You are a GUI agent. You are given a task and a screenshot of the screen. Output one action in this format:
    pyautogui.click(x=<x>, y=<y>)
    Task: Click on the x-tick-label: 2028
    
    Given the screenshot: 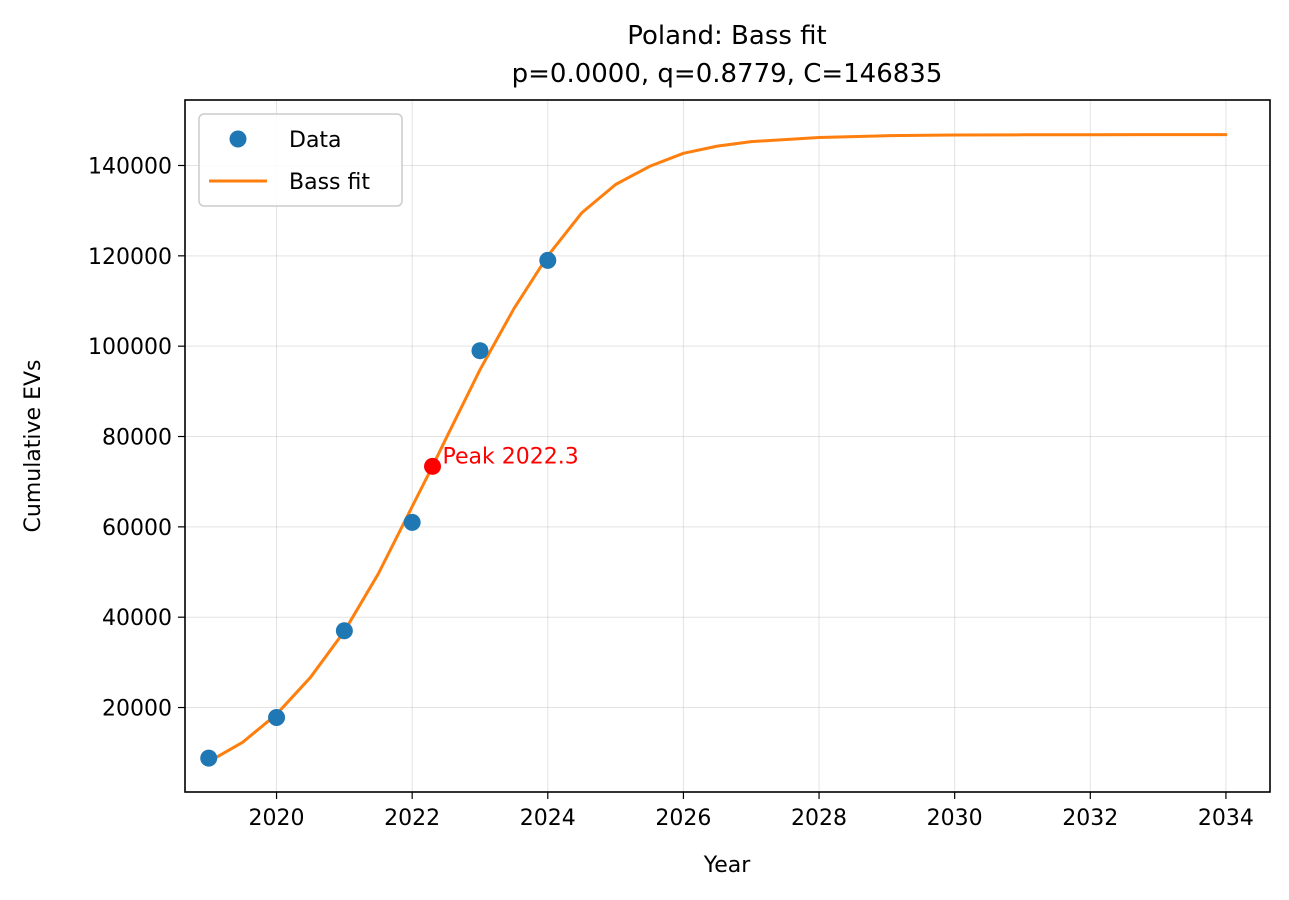 What is the action you would take?
    pyautogui.click(x=819, y=818)
    